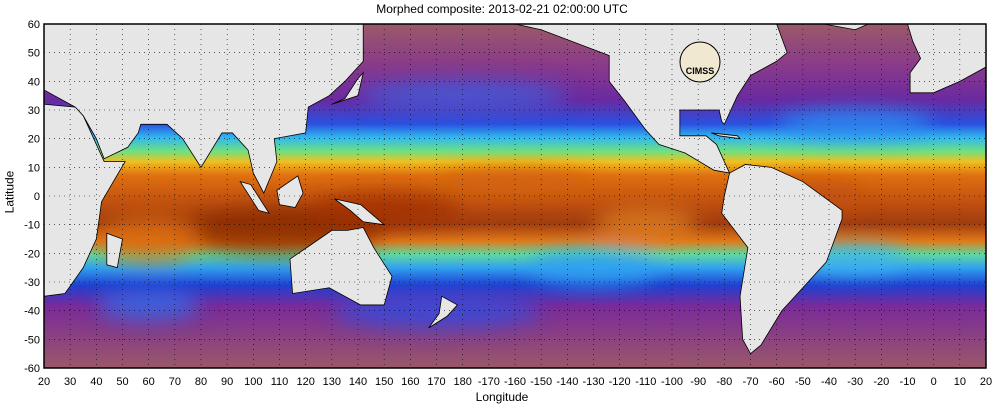 This screenshot has height=410, width=1004. Describe the element at coordinates (34, 25) in the screenshot. I see `y-tick-label: 60` at that location.